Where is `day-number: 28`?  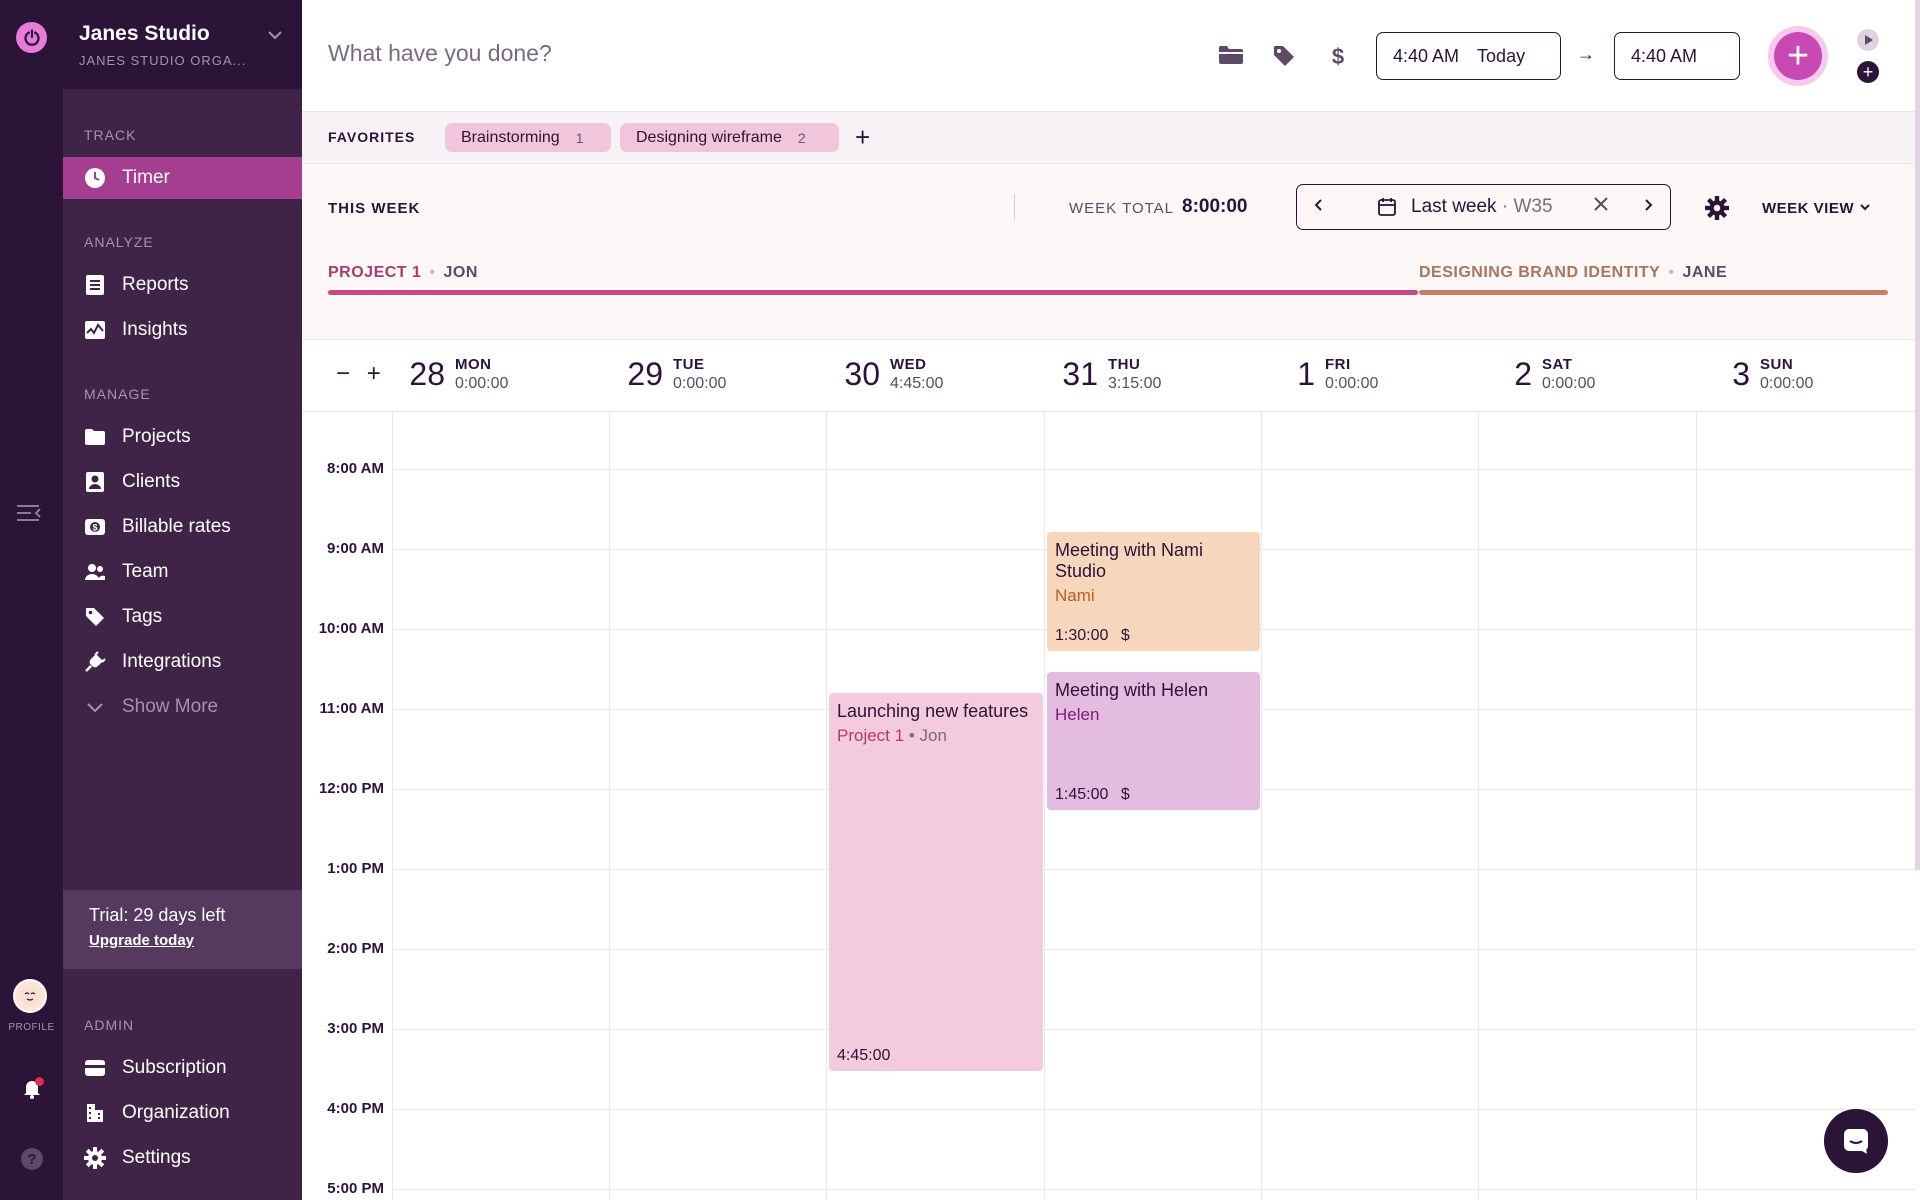 day-number: 28 is located at coordinates (427, 374).